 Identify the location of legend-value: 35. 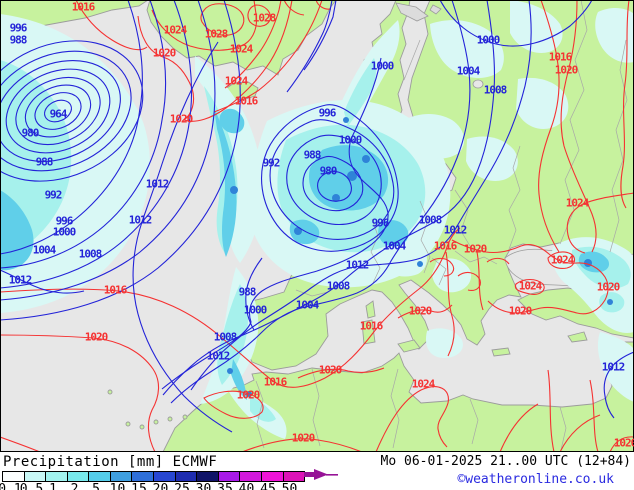
(225, 486).